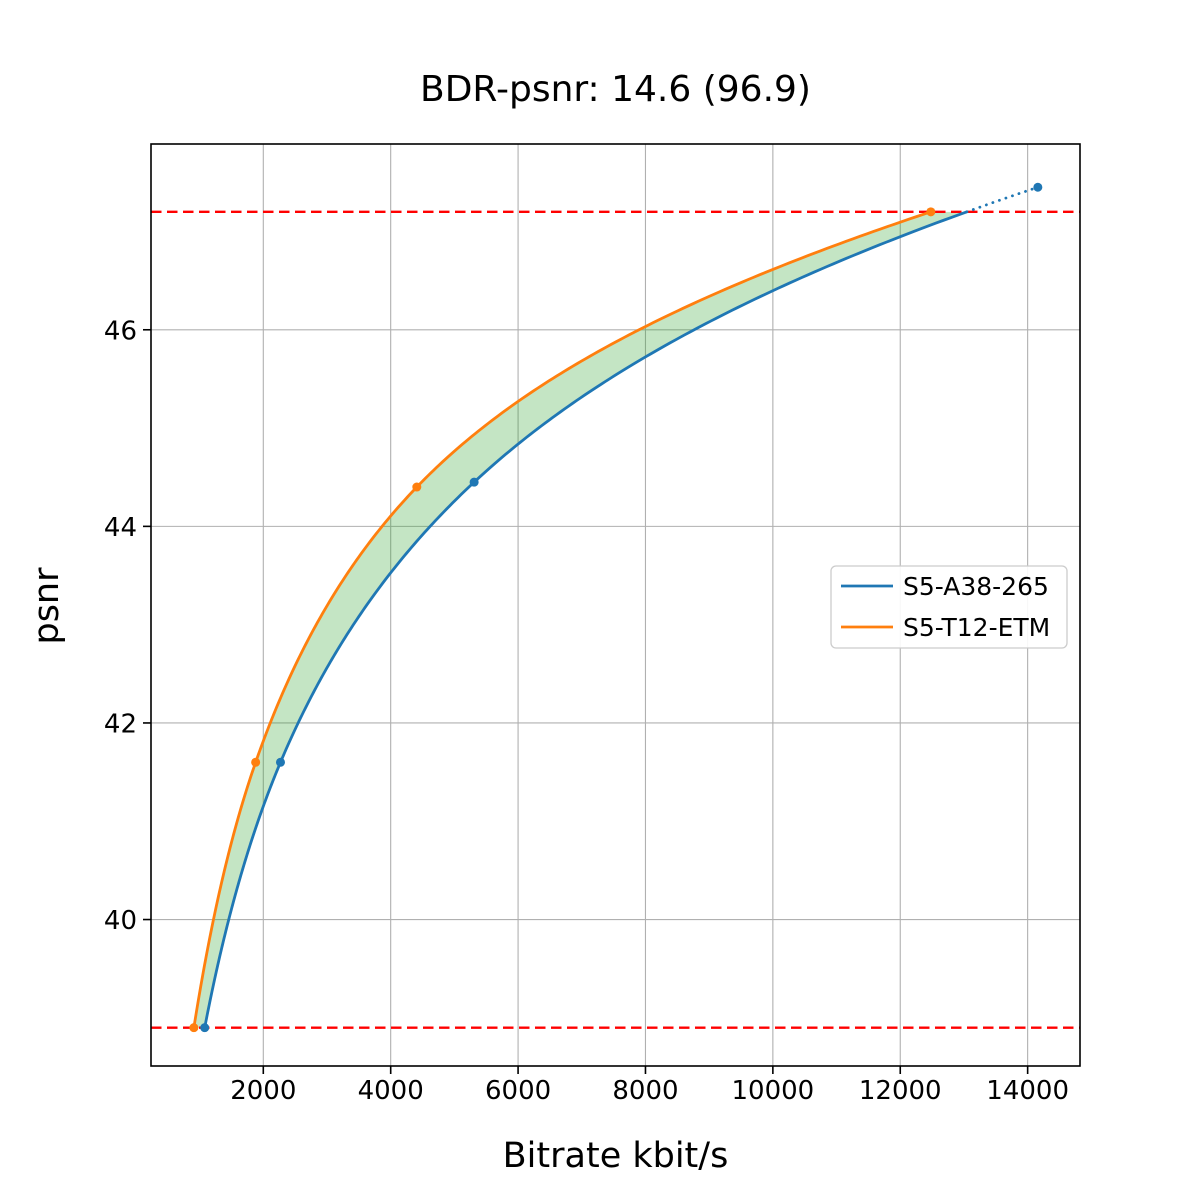 This screenshot has height=1204, width=1200. Describe the element at coordinates (47, 606) in the screenshot. I see `y-axis-label: psnr` at that location.